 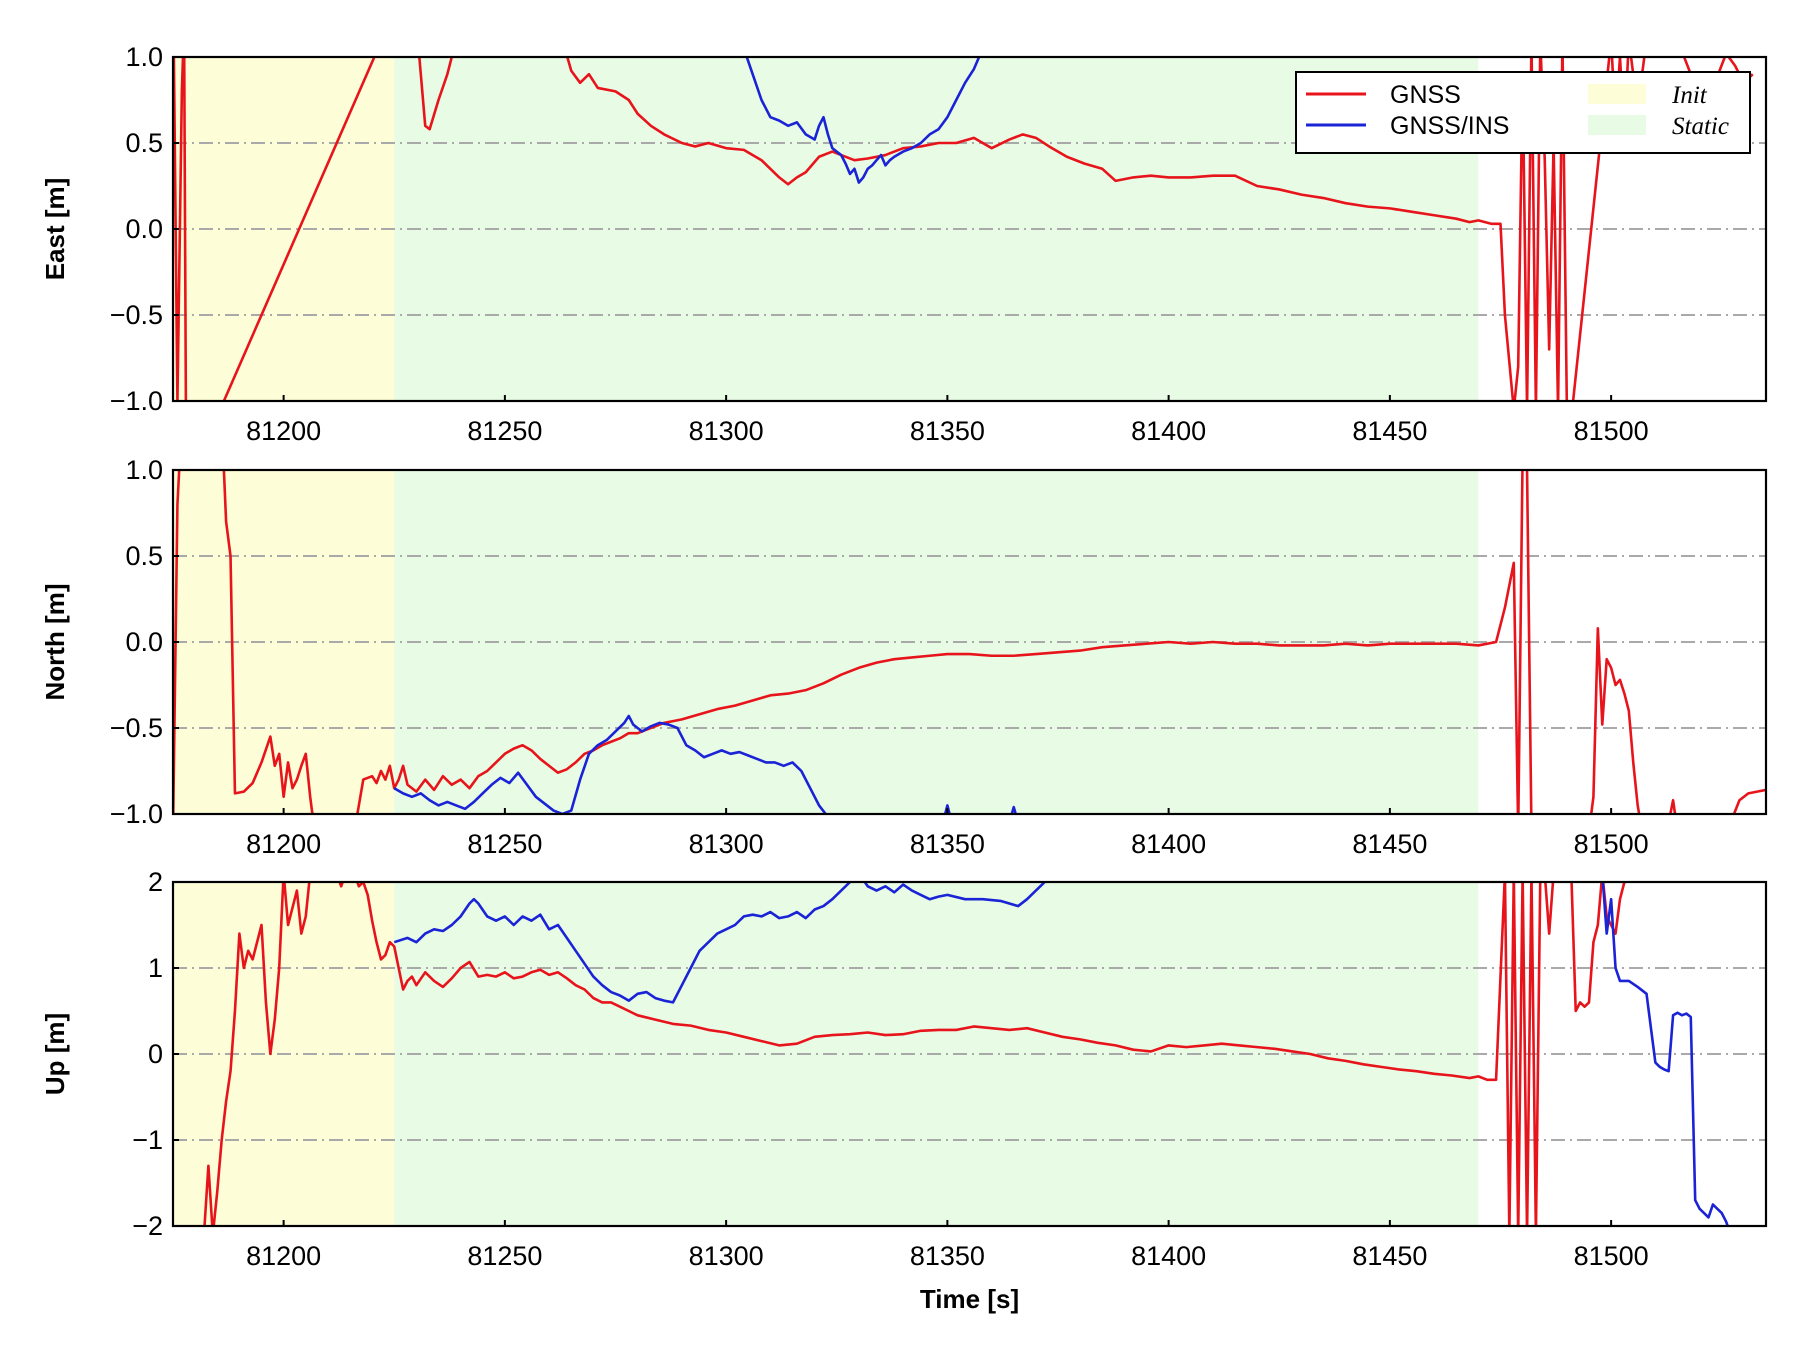 I want to click on legend: GNSS GNSS/INS Init Static, so click(x=1523, y=112).